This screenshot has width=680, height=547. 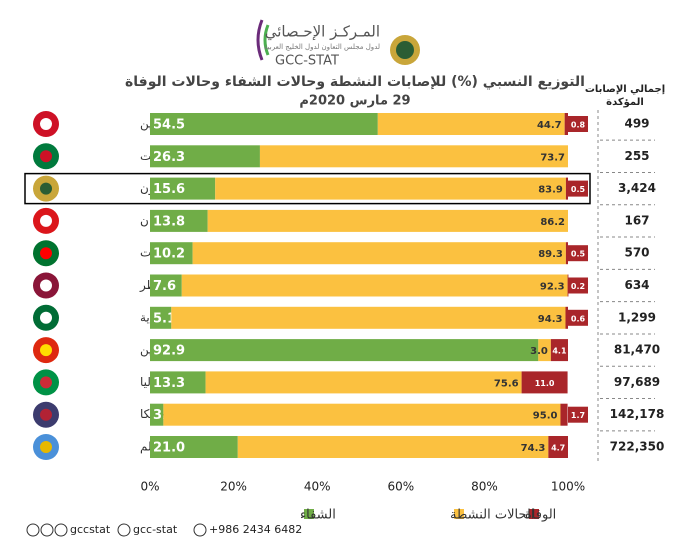 I want to click on value-label: 15.6, so click(x=169, y=189).